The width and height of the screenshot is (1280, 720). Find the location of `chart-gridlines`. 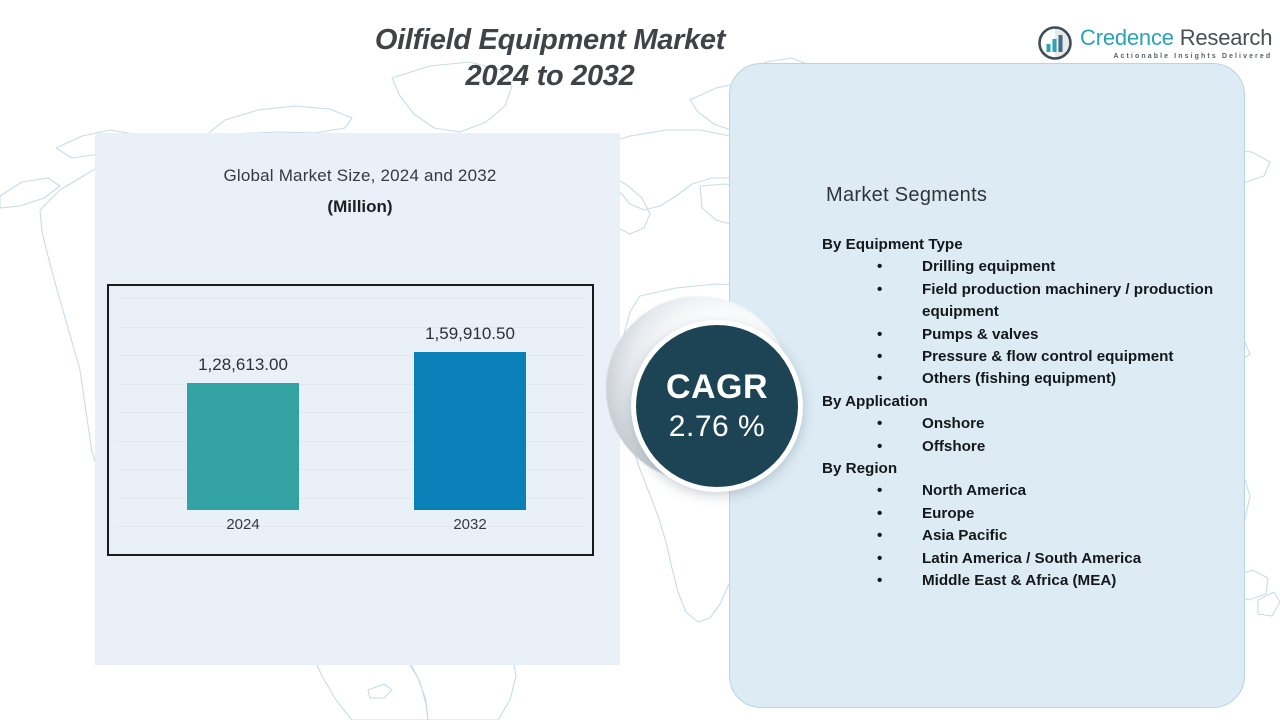

chart-gridlines is located at coordinates (350, 412).